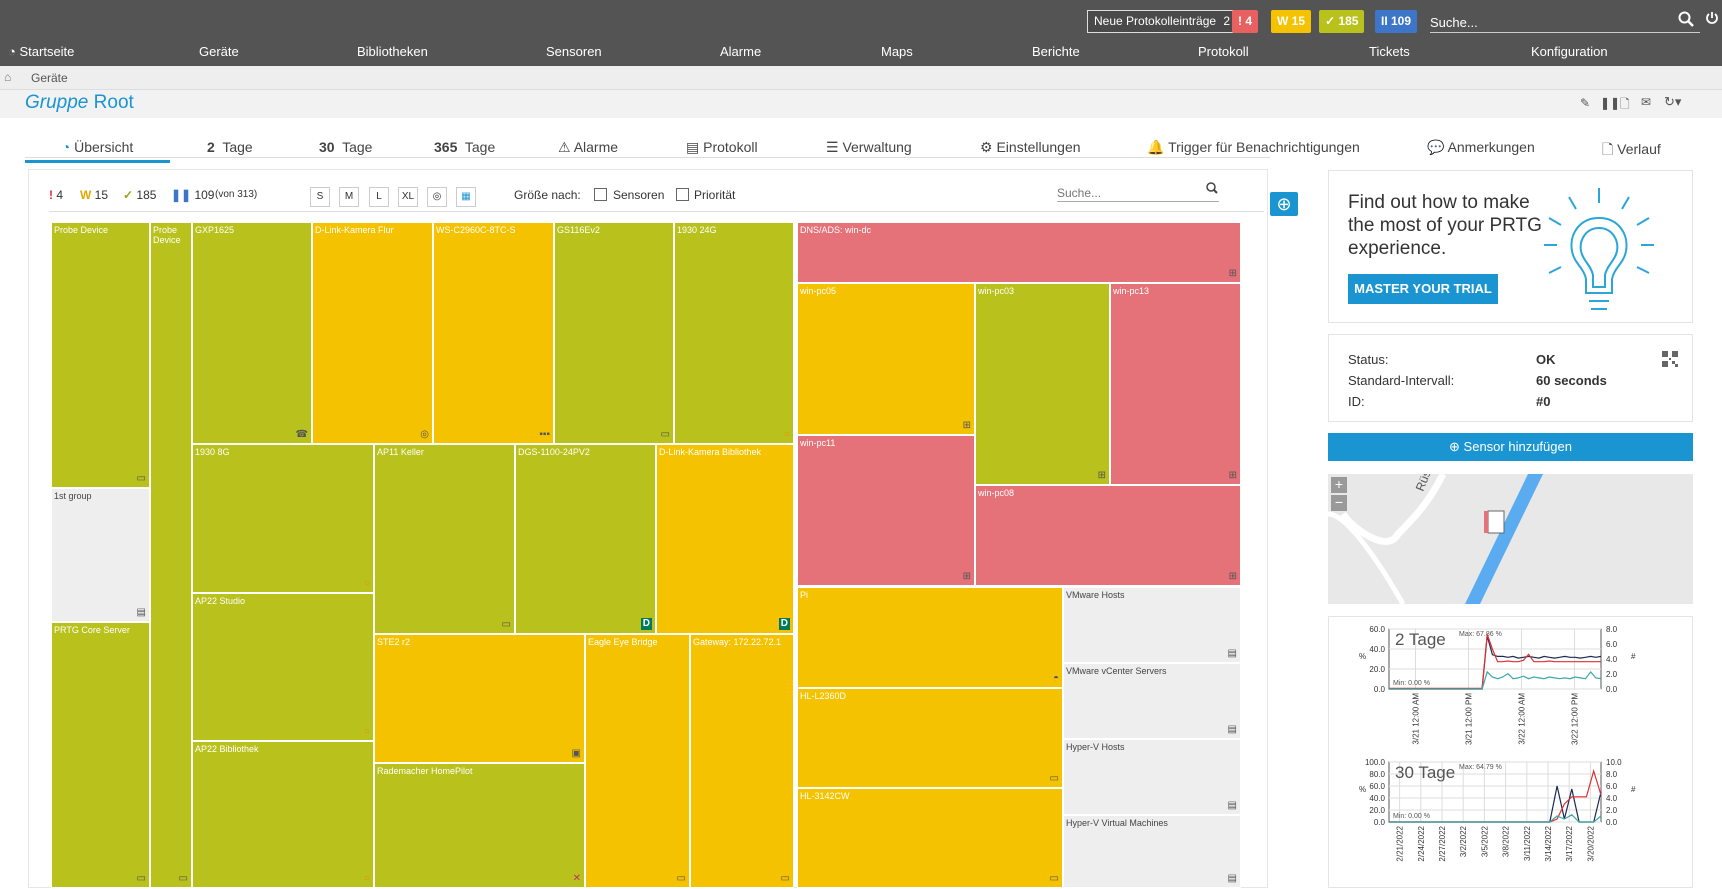 The width and height of the screenshot is (1722, 889). I want to click on target-icon: ◎, so click(437, 197).